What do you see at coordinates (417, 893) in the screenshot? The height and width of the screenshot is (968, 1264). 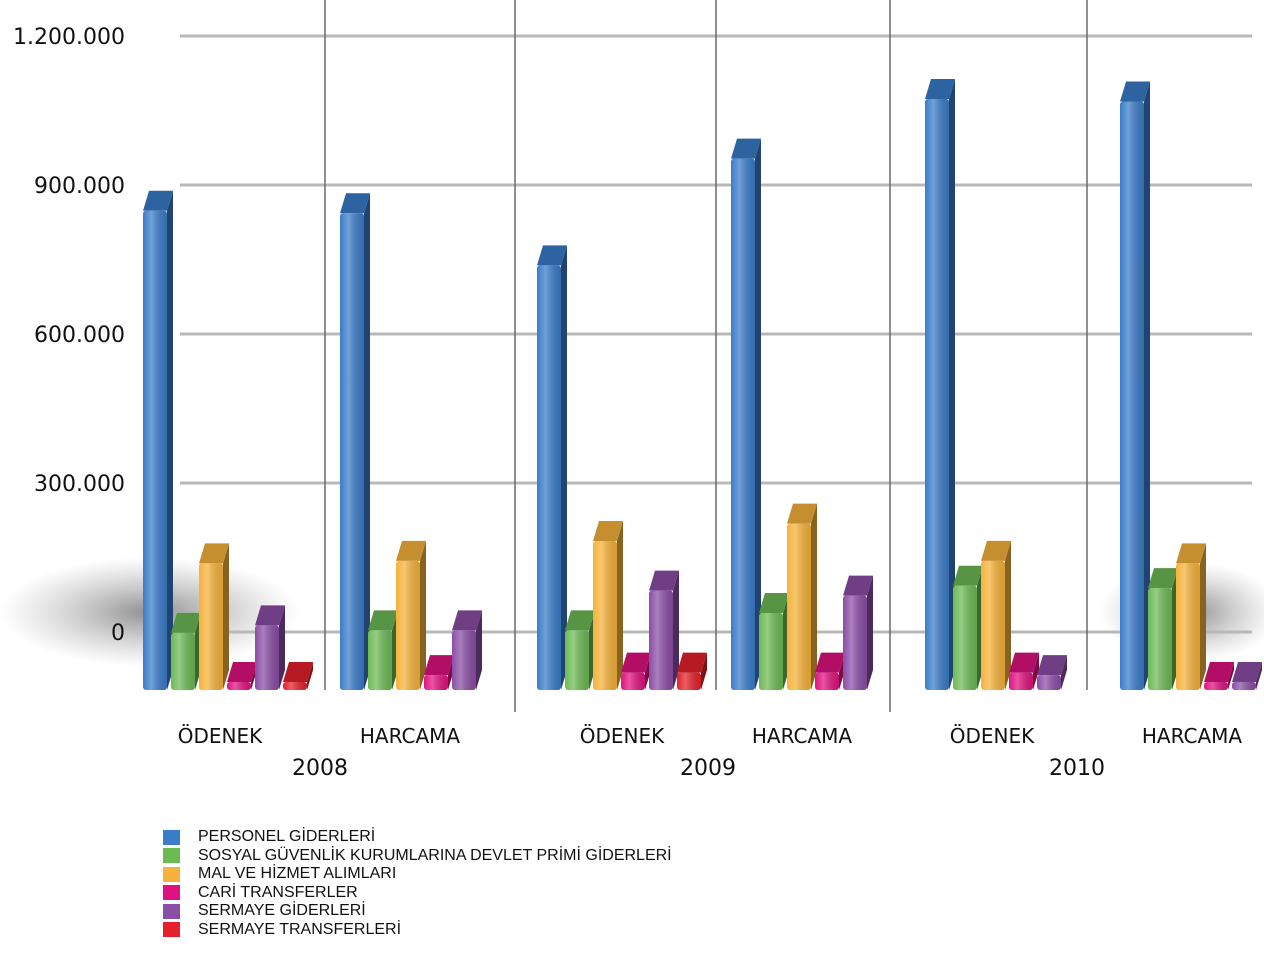 I see `legend-item: CARİ TRANSFERLER` at bounding box center [417, 893].